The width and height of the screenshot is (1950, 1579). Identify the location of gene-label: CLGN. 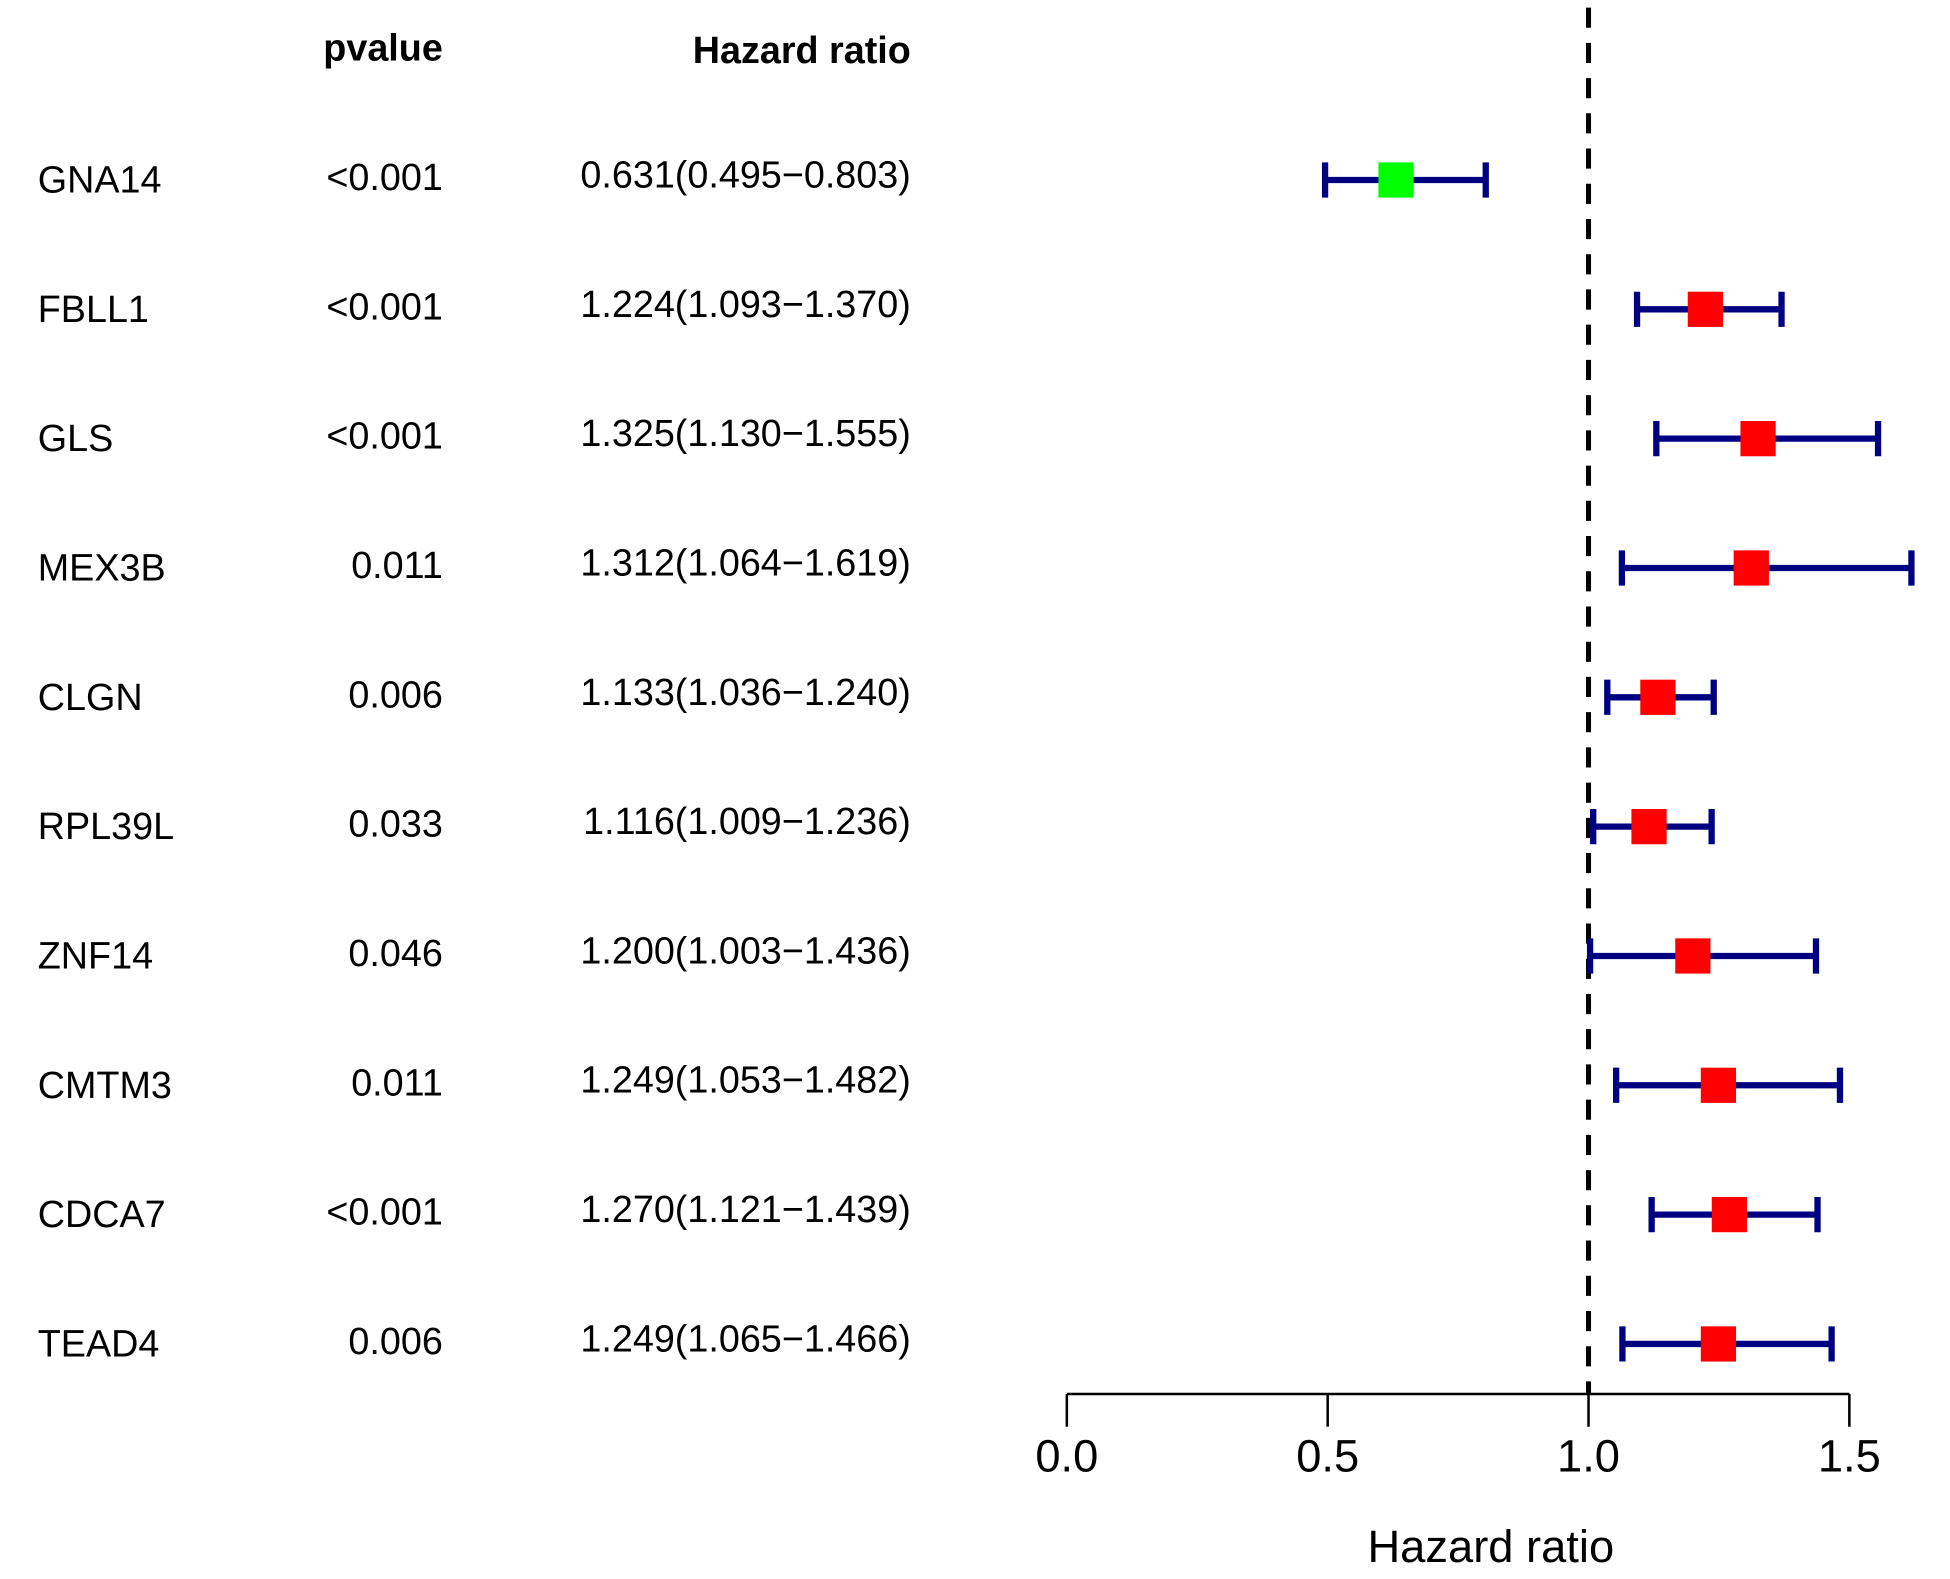
(90, 697).